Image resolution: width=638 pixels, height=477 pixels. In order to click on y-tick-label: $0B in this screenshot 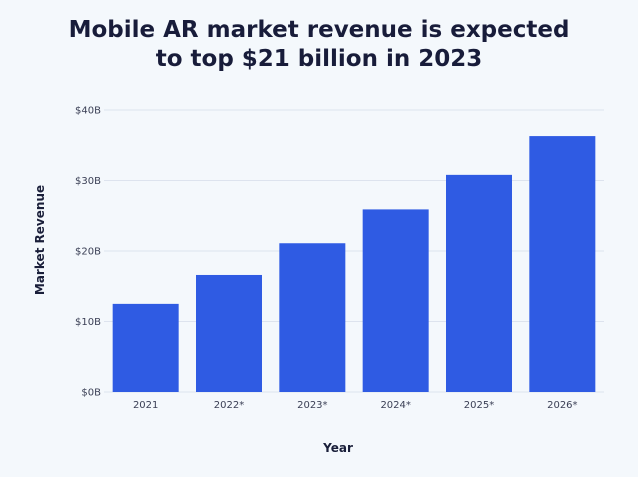, I will do `click(91, 393)`.